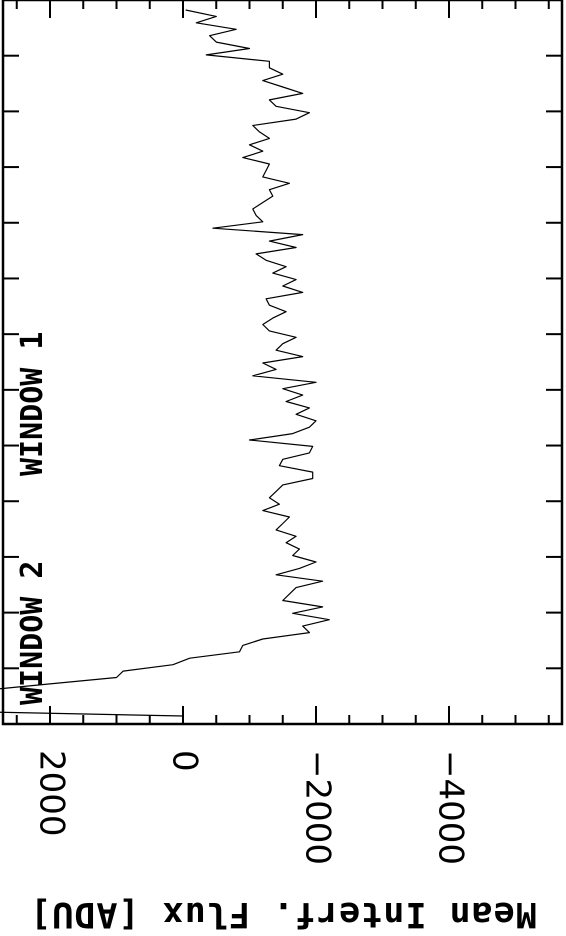  Describe the element at coordinates (32, 404) in the screenshot. I see `annotation-window-1: WINDOW 1` at that location.